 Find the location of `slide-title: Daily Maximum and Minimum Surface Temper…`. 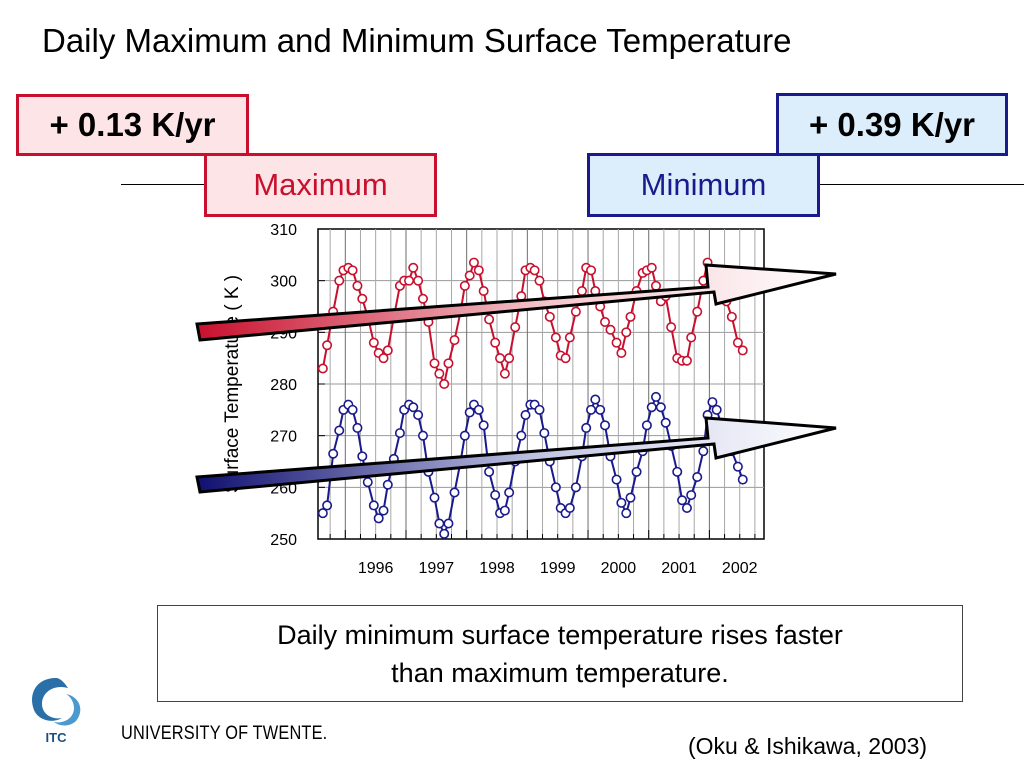

slide-title: Daily Maximum and Minimum Surface Temper… is located at coordinates (417, 40).